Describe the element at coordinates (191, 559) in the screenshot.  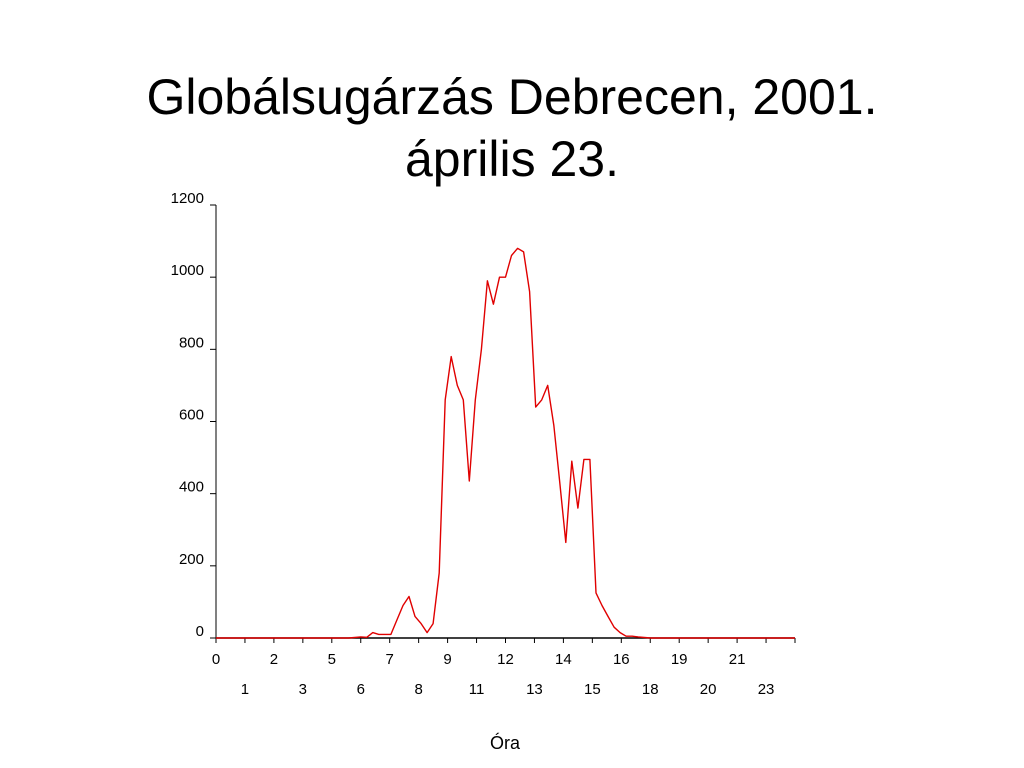
I see `y-tick-label: 200` at that location.